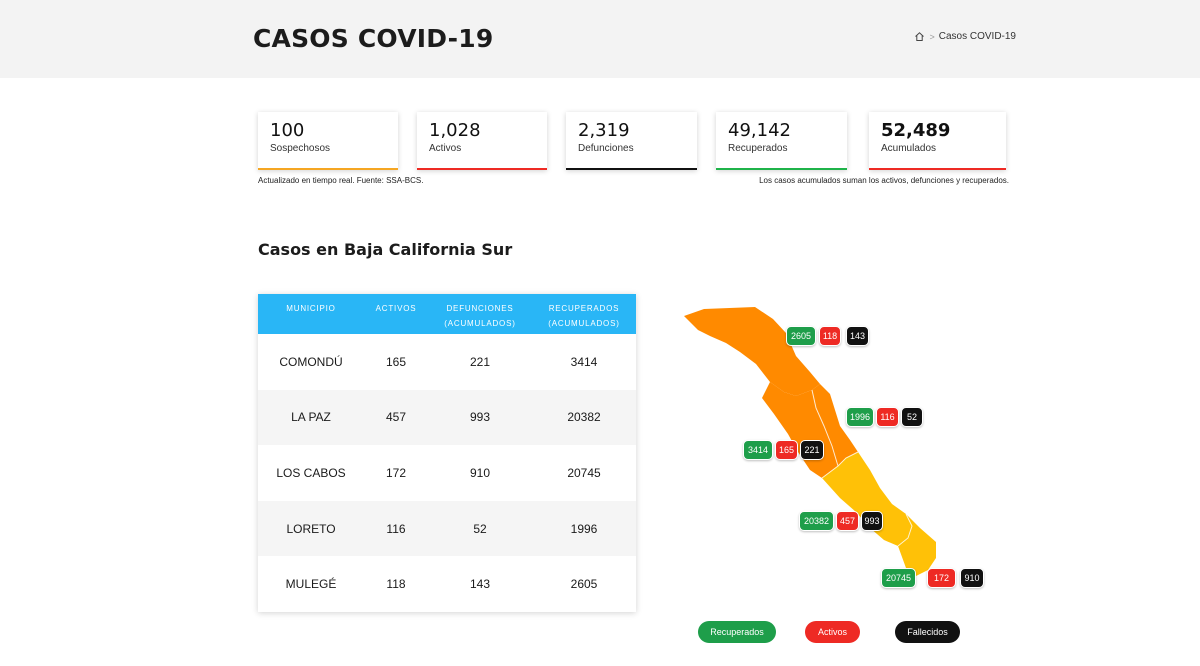 This screenshot has width=1200, height=666. Describe the element at coordinates (847, 521) in the screenshot. I see `badge-la-paz-activos: 457` at that location.